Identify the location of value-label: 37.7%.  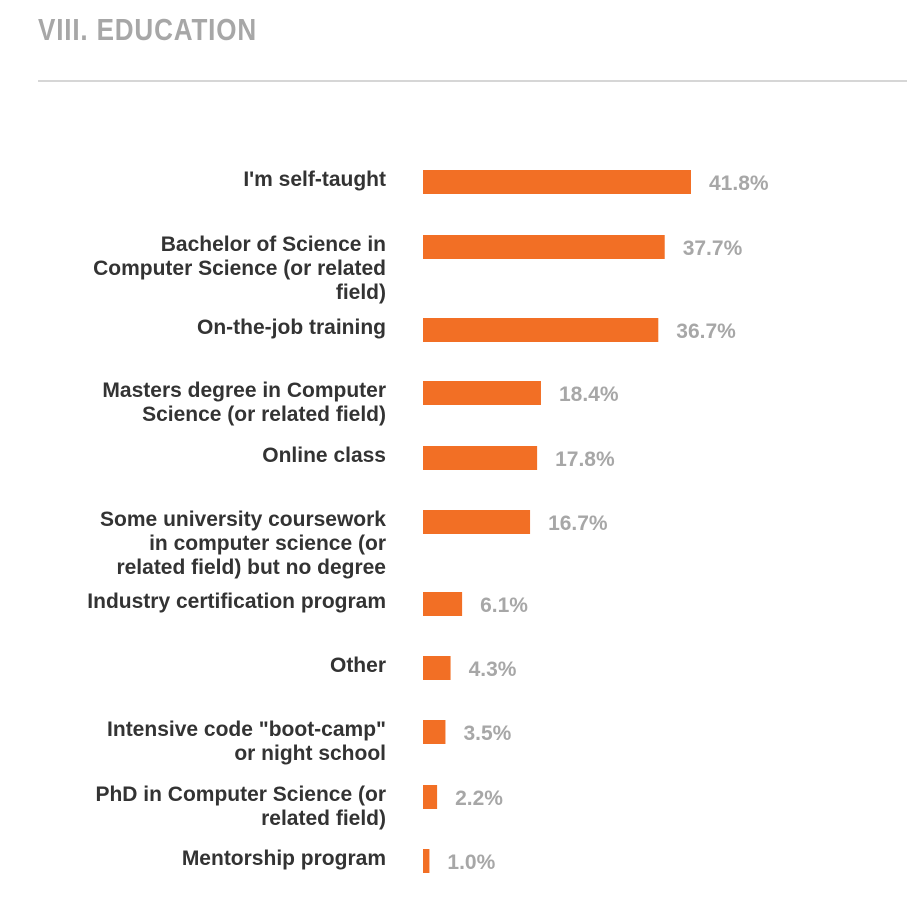
(713, 248).